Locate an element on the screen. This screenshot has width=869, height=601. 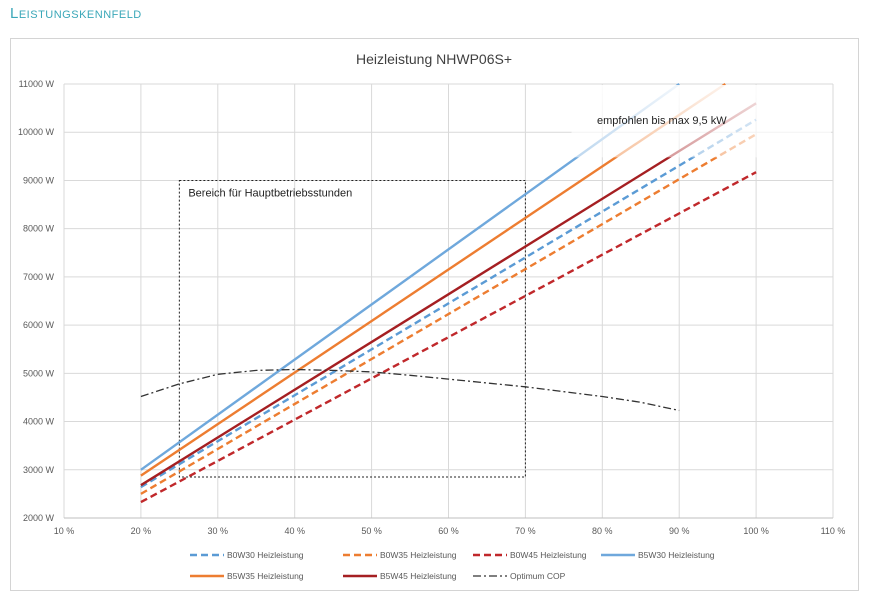
y-tick-label: 9000 W is located at coordinates (39, 180).